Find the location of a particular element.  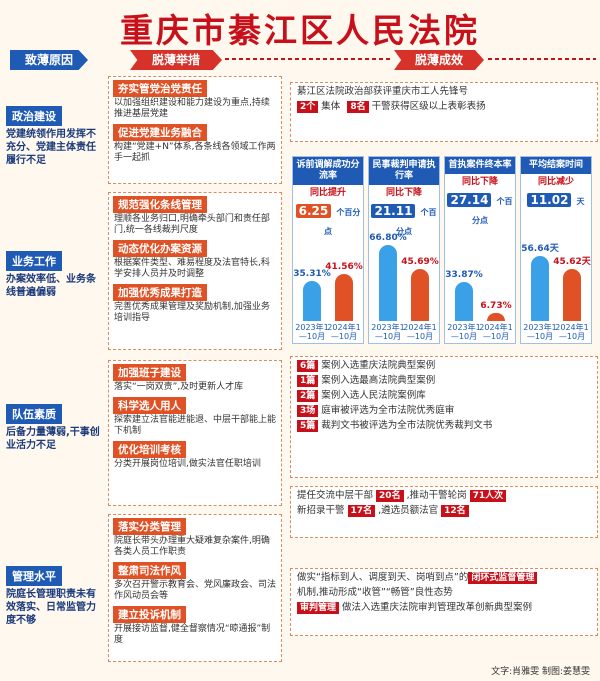

result-political: 綦江区法院政治部获评重庆市工人先锋号 2个 集体 8名 干警获得区级以上表彰表扬 is located at coordinates (444, 112).